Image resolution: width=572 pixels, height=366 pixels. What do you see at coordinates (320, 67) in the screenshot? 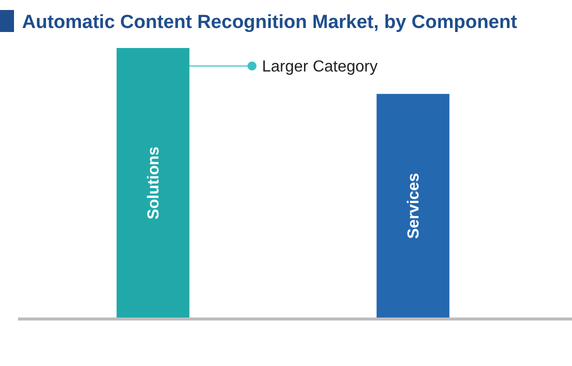
I see `annotation: Larger Category` at bounding box center [320, 67].